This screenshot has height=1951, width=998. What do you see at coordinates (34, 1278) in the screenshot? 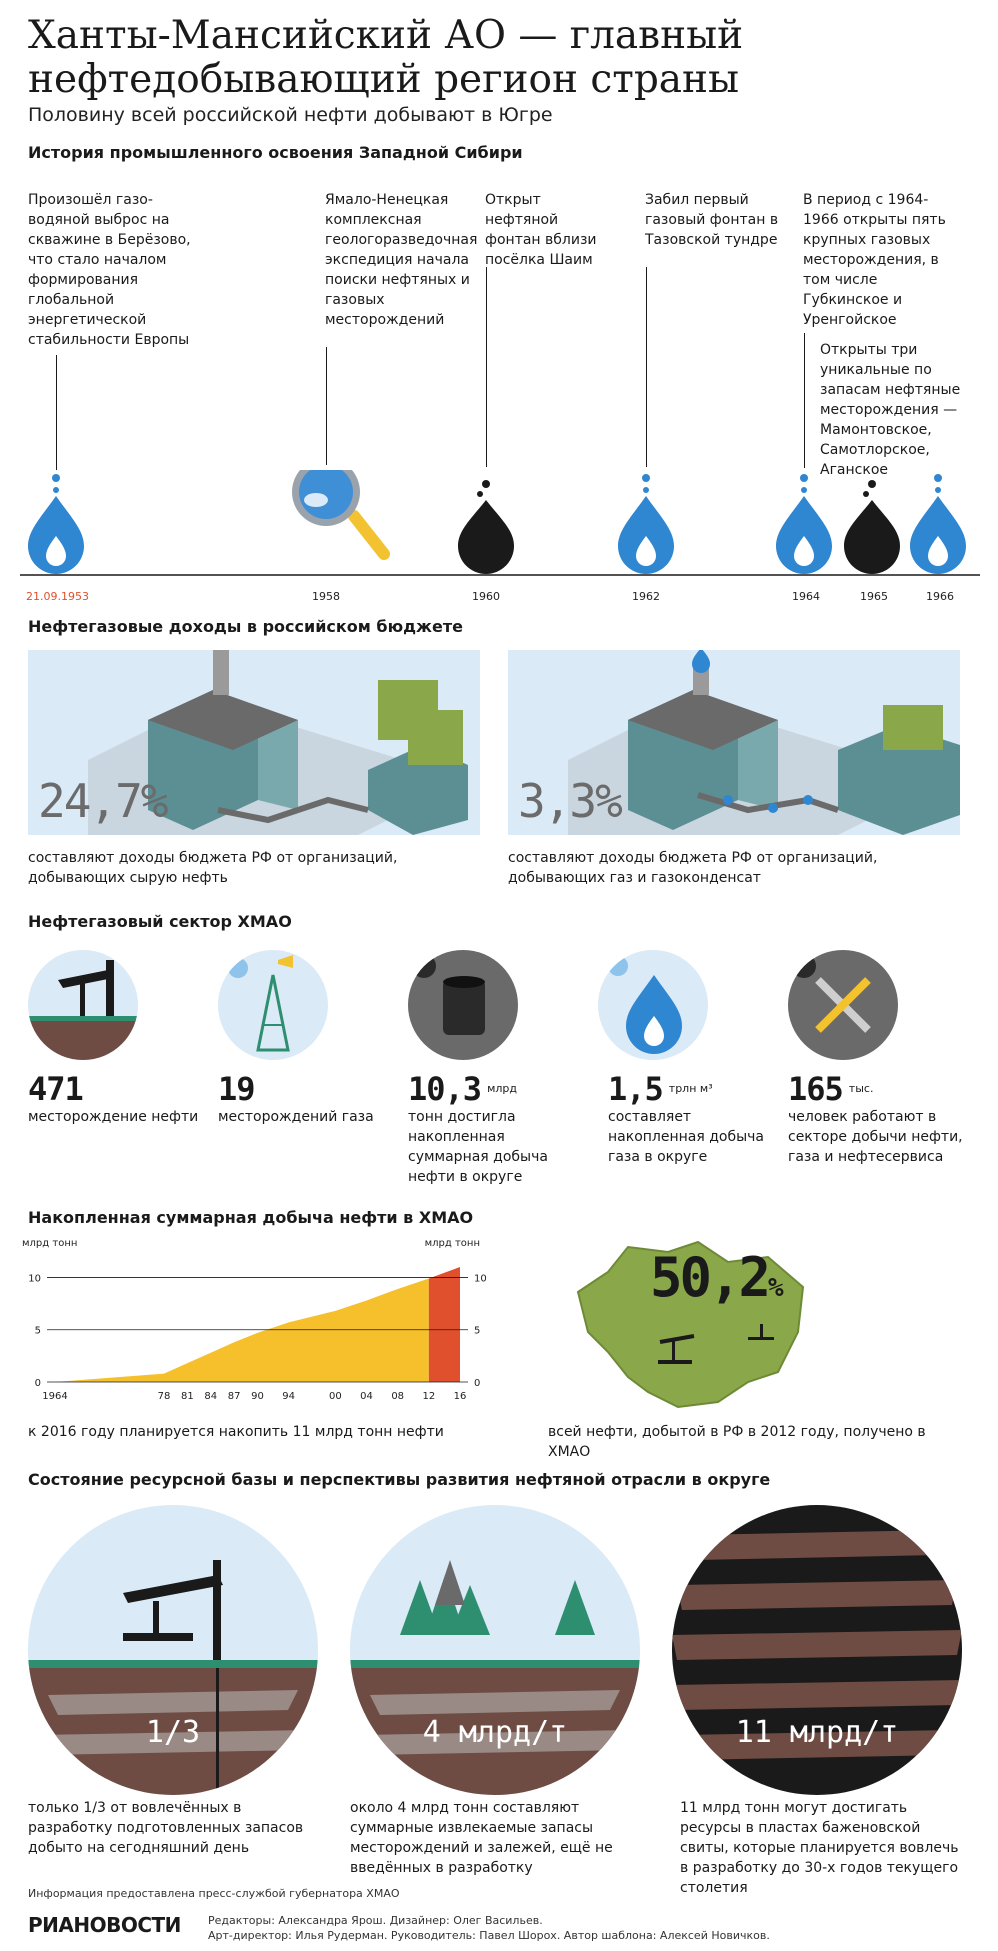
I see `y-tick-label-left: 10` at bounding box center [34, 1278].